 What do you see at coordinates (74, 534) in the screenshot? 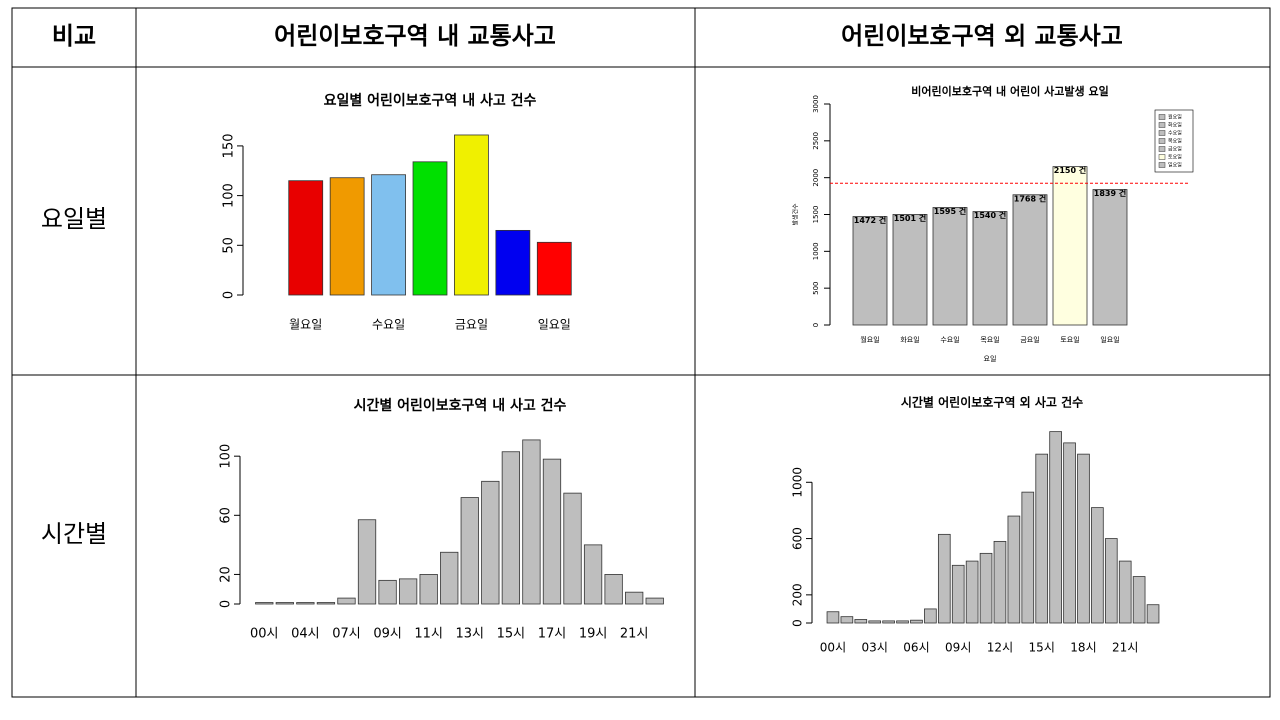
I see `row-label: 시간별` at bounding box center [74, 534].